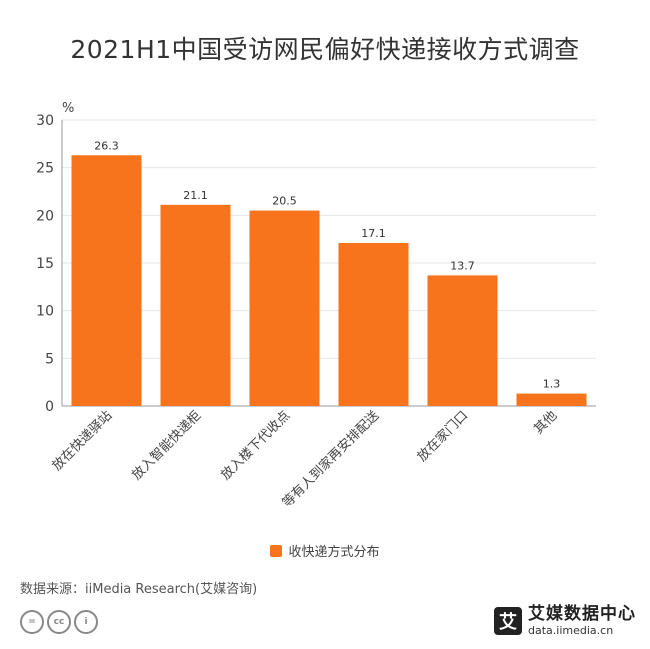 The width and height of the screenshot is (650, 649). I want to click on no-derivatives-icon: =, so click(32, 622).